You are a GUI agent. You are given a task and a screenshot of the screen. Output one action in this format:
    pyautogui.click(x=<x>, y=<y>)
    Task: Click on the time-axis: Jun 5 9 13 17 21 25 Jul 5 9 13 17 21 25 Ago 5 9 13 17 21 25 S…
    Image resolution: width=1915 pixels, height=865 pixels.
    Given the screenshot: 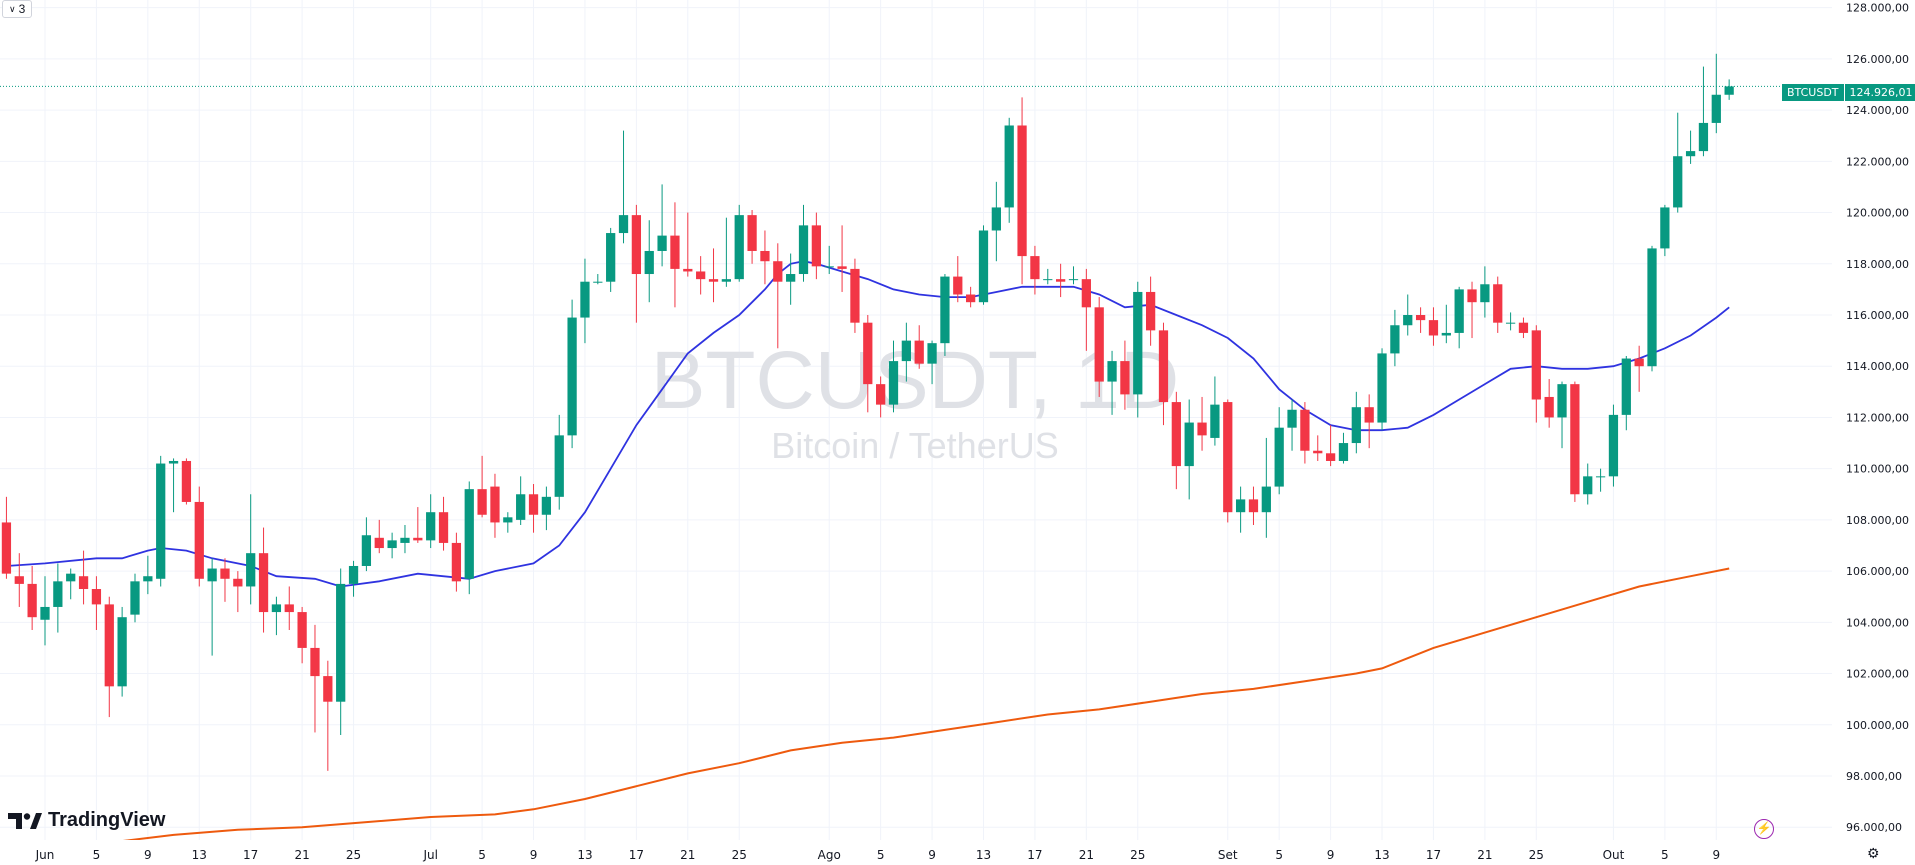 What is the action you would take?
    pyautogui.click(x=957, y=852)
    